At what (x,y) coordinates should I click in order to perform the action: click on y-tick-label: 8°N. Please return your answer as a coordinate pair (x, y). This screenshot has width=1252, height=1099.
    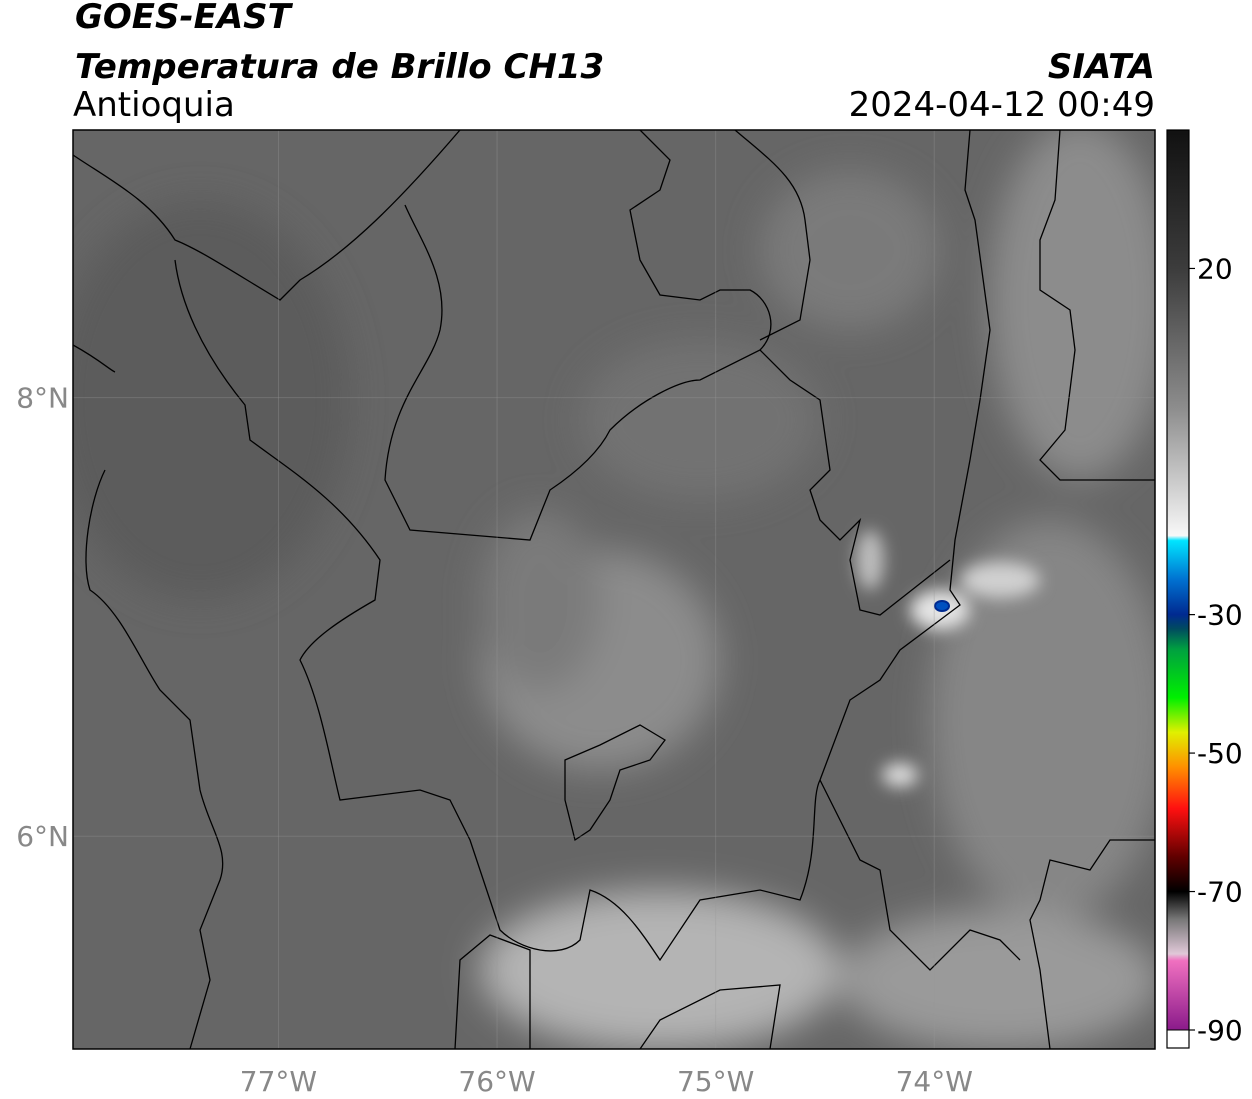
    Looking at the image, I should click on (42, 398).